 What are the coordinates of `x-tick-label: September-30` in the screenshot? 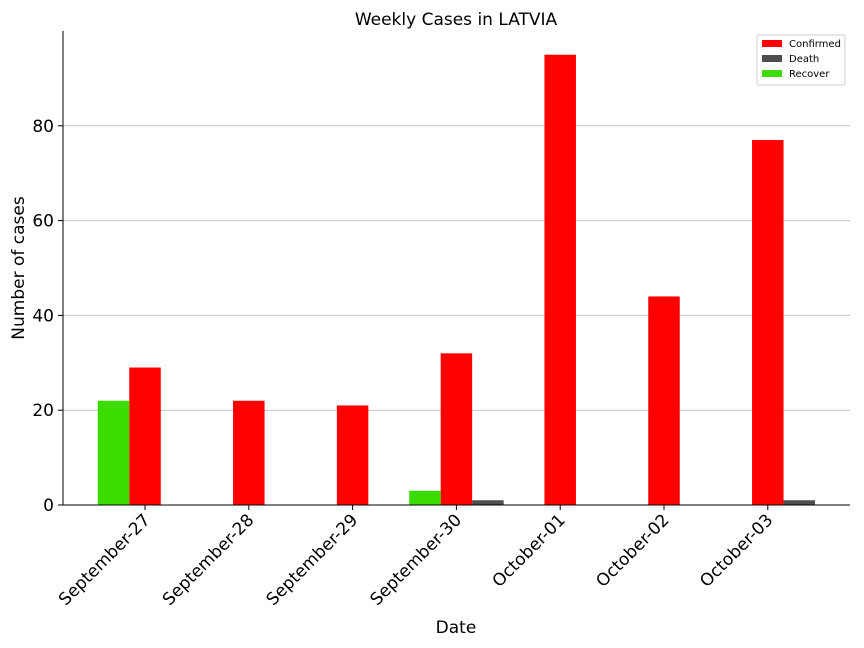 It's located at (415, 559).